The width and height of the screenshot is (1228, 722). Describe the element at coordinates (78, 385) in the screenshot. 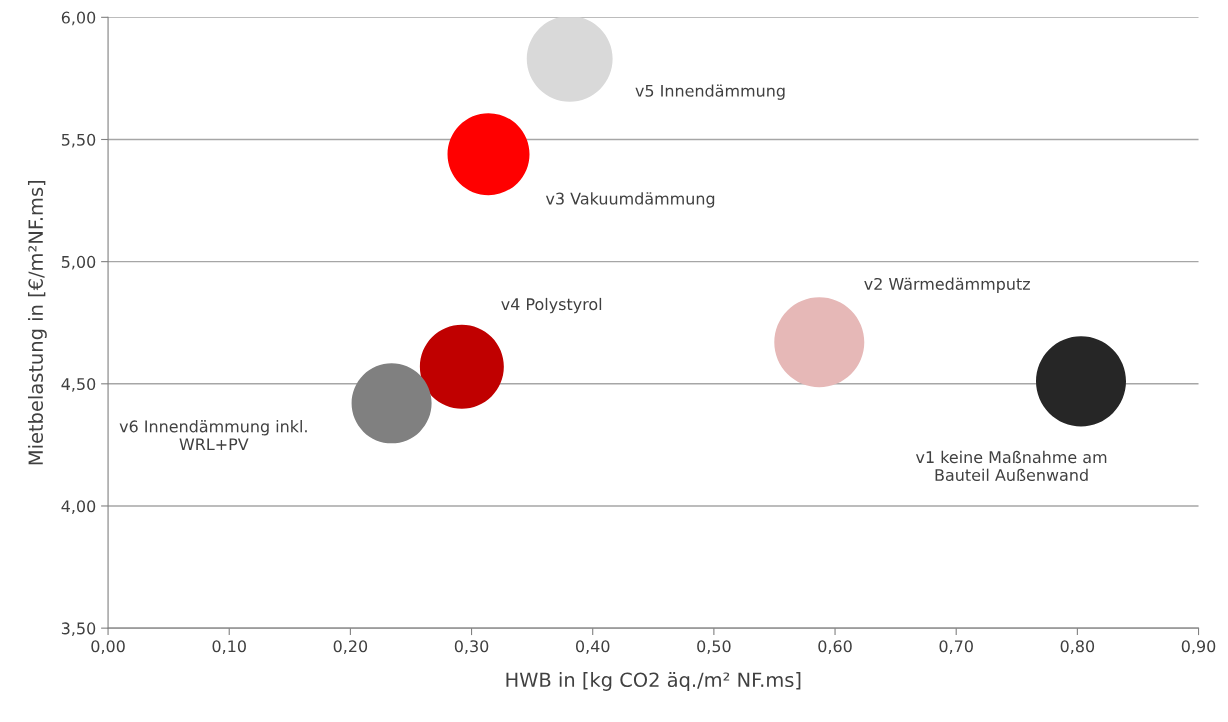

I see `y-tick-label: 4,50` at that location.